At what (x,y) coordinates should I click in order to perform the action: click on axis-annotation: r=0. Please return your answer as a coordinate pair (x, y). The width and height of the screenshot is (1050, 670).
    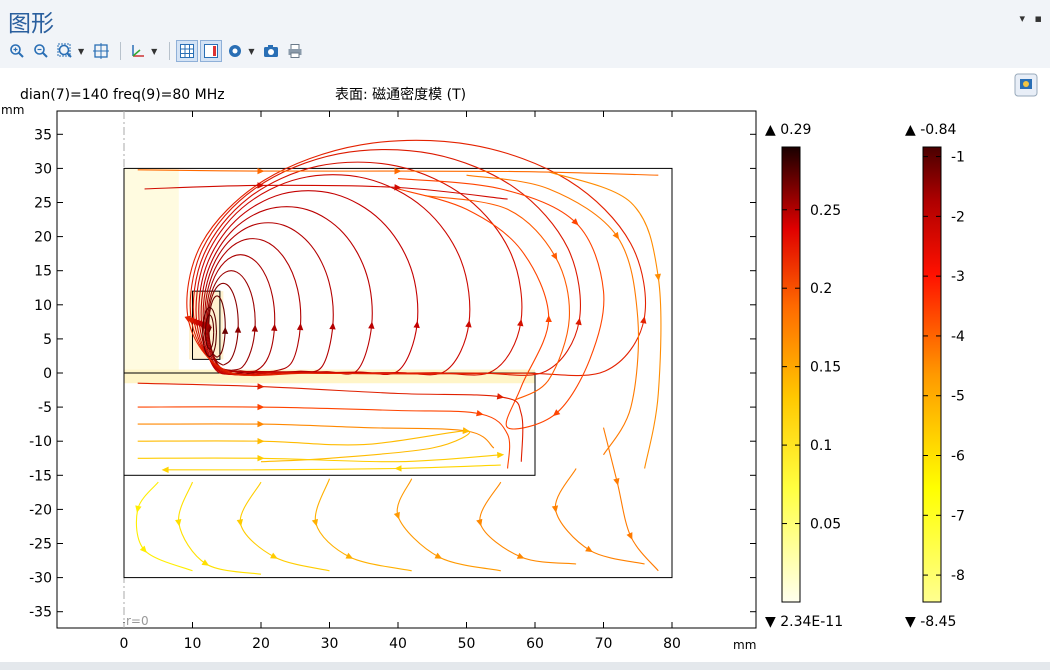
    Looking at the image, I should click on (137, 621).